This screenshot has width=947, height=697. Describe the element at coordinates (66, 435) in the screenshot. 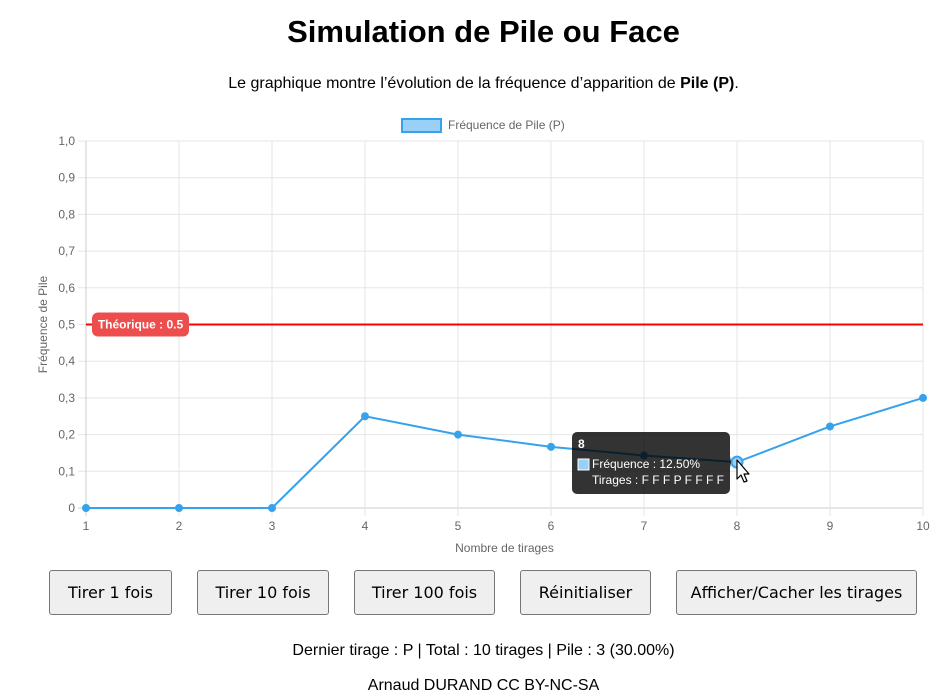

I see `y-tick-label: 0,2` at that location.